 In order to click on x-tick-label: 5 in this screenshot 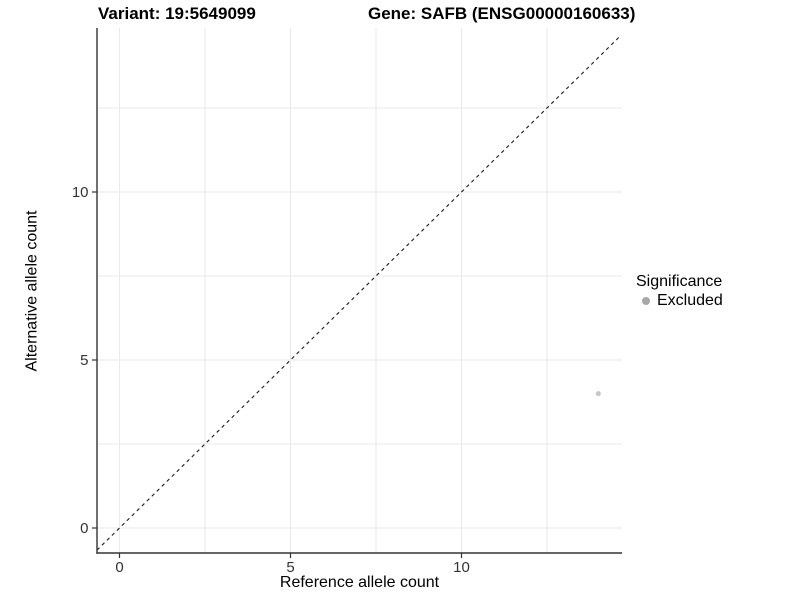, I will do `click(290, 567)`.